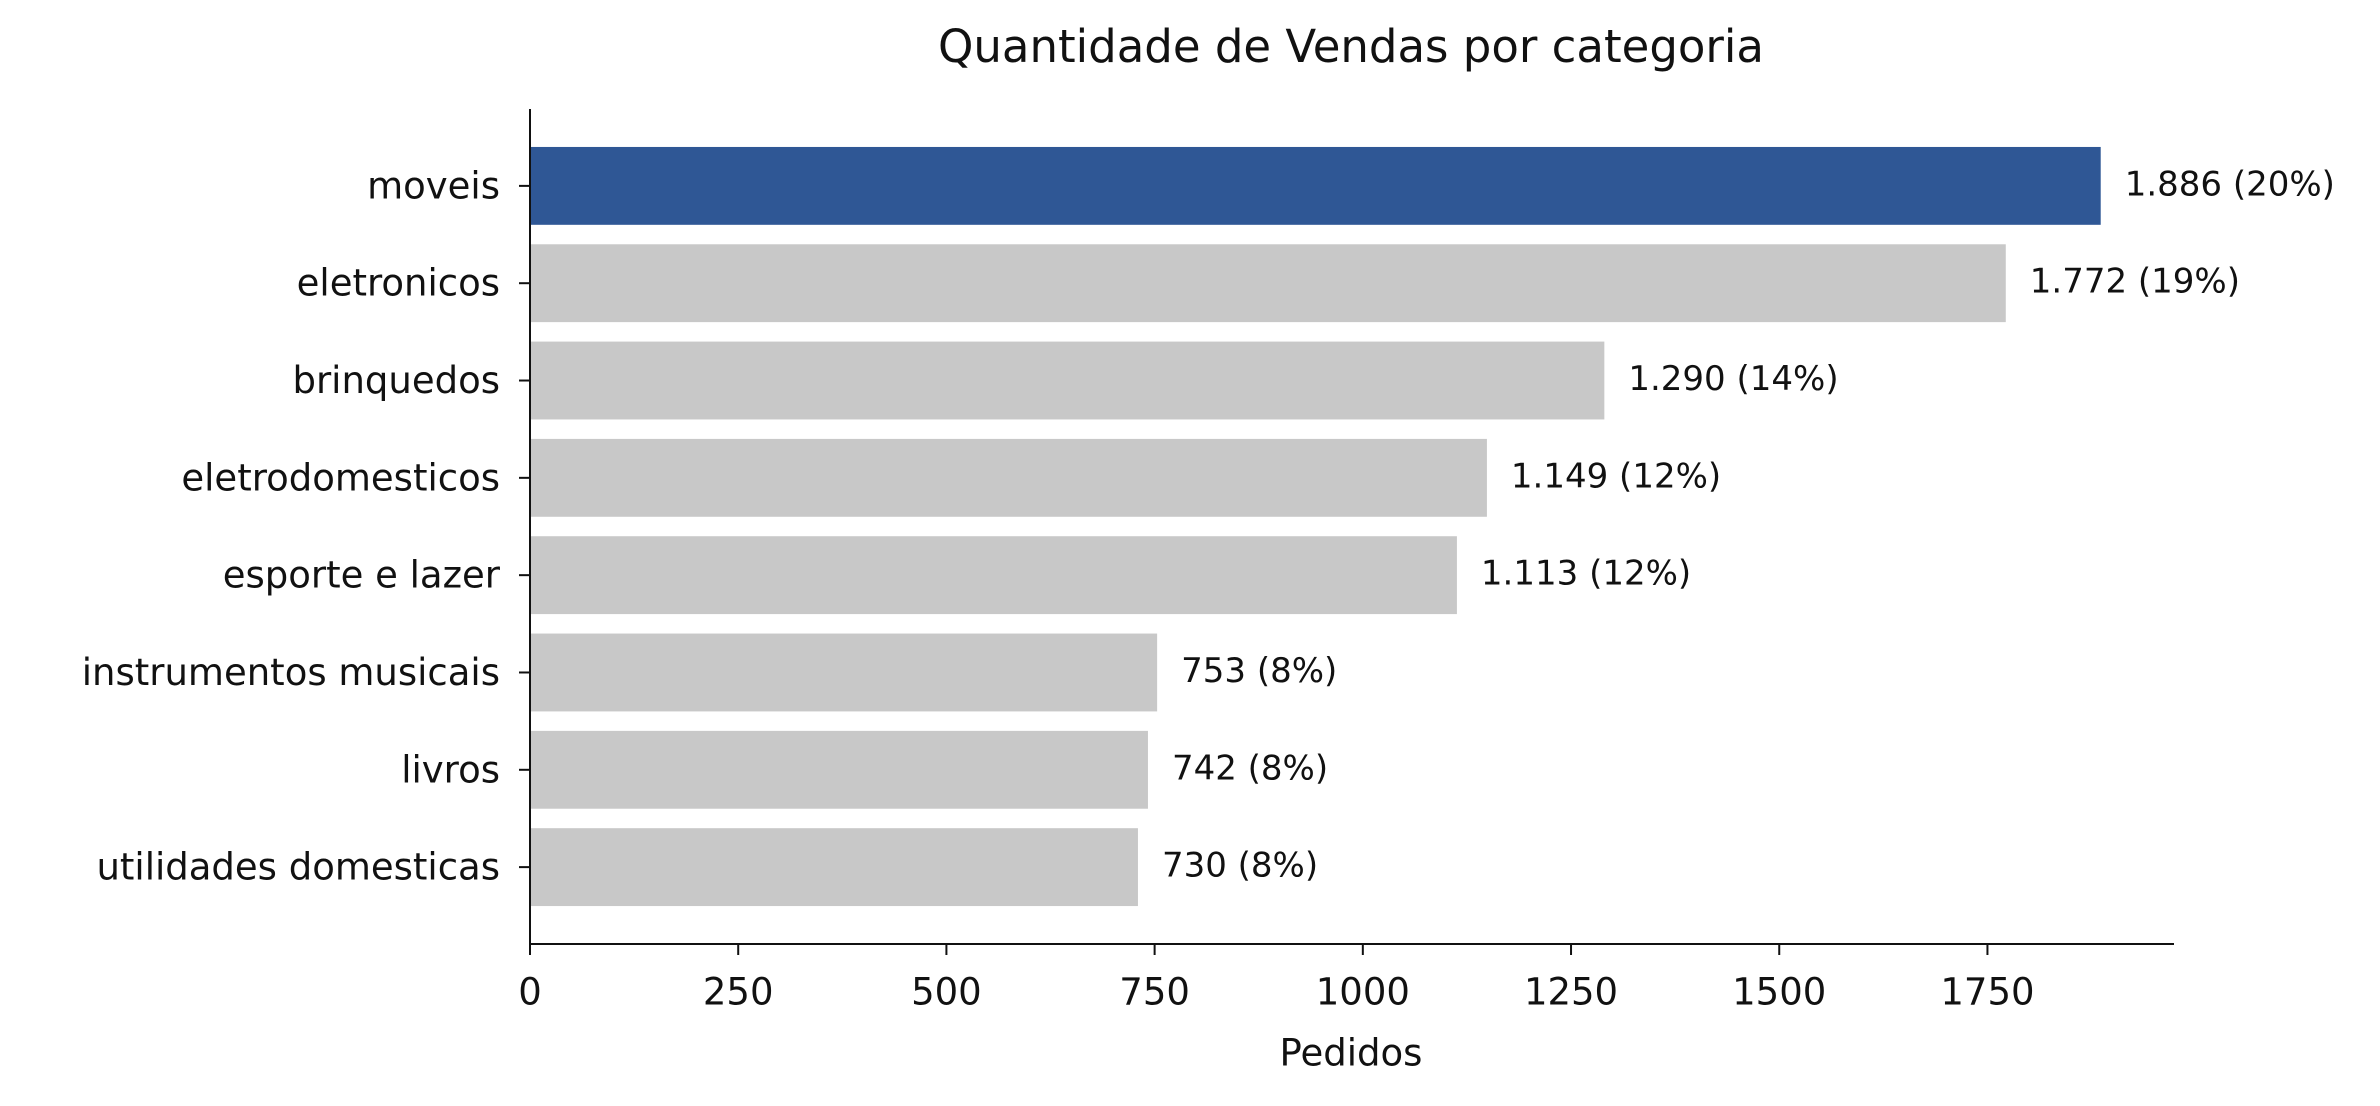  Describe the element at coordinates (530, 992) in the screenshot. I see `x-tick-label: 0` at that location.